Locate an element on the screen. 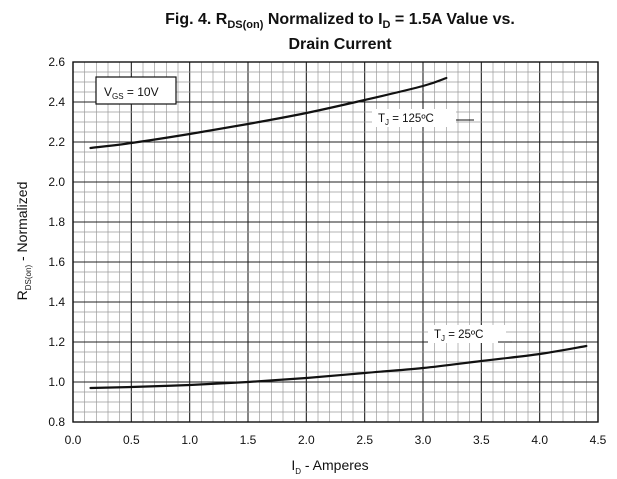 This screenshot has width=617, height=479. y-tick-label: 0.8 is located at coordinates (56, 422).